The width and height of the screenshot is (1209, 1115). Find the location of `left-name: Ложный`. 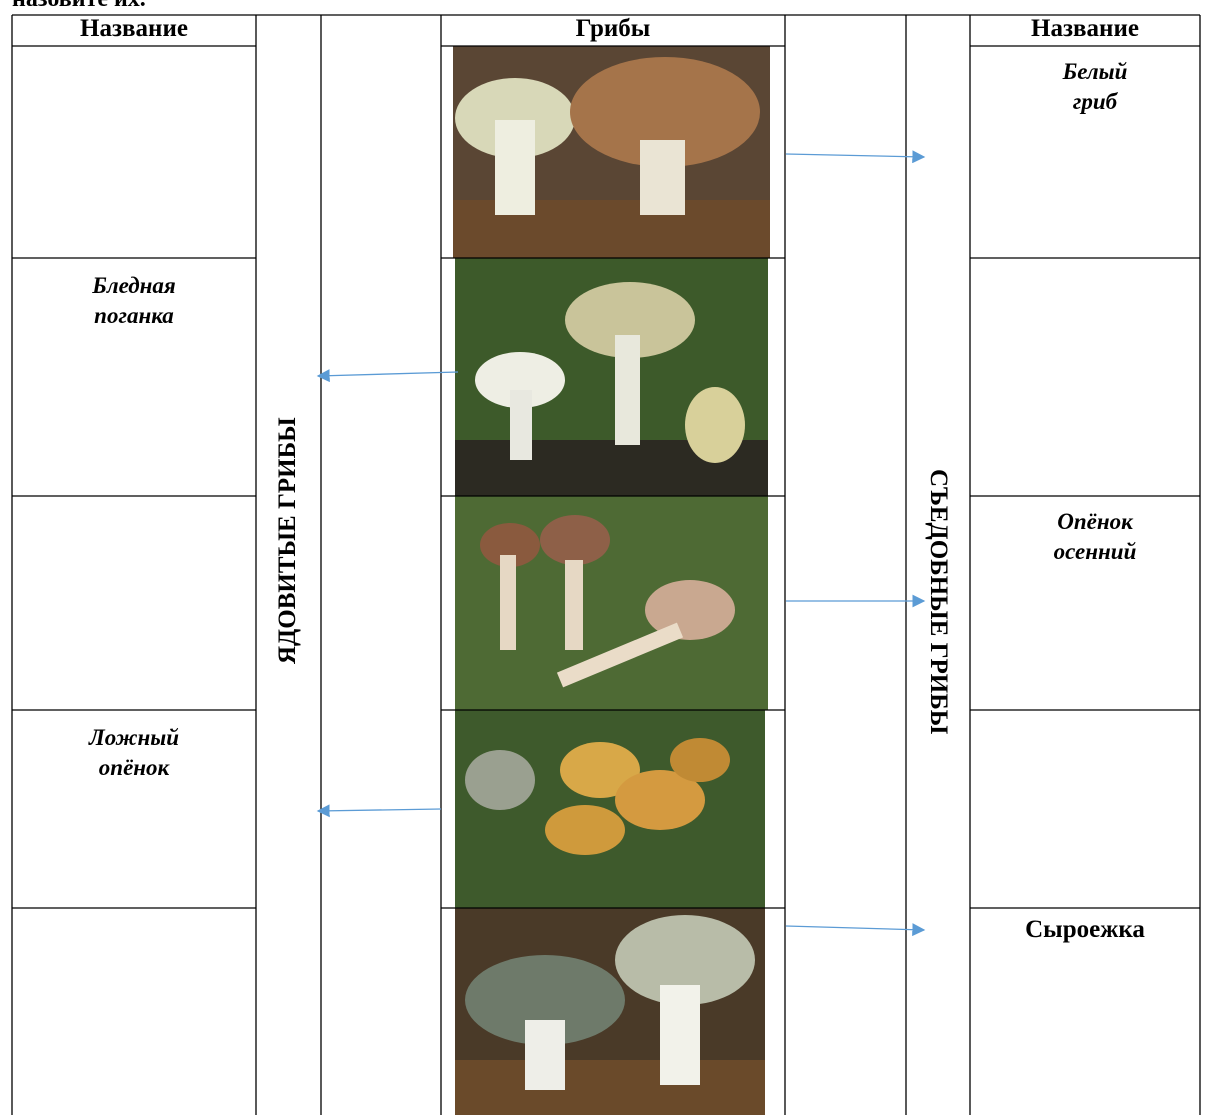

left-name: Ложный is located at coordinates (134, 737).